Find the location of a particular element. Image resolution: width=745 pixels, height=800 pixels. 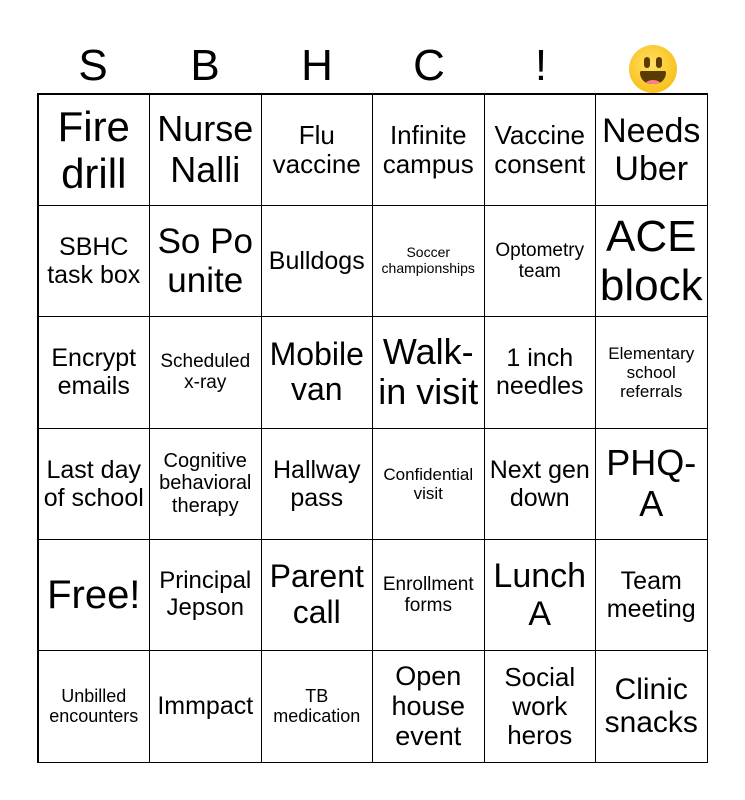

bingo-cell: Walk-in visit is located at coordinates (428, 372).